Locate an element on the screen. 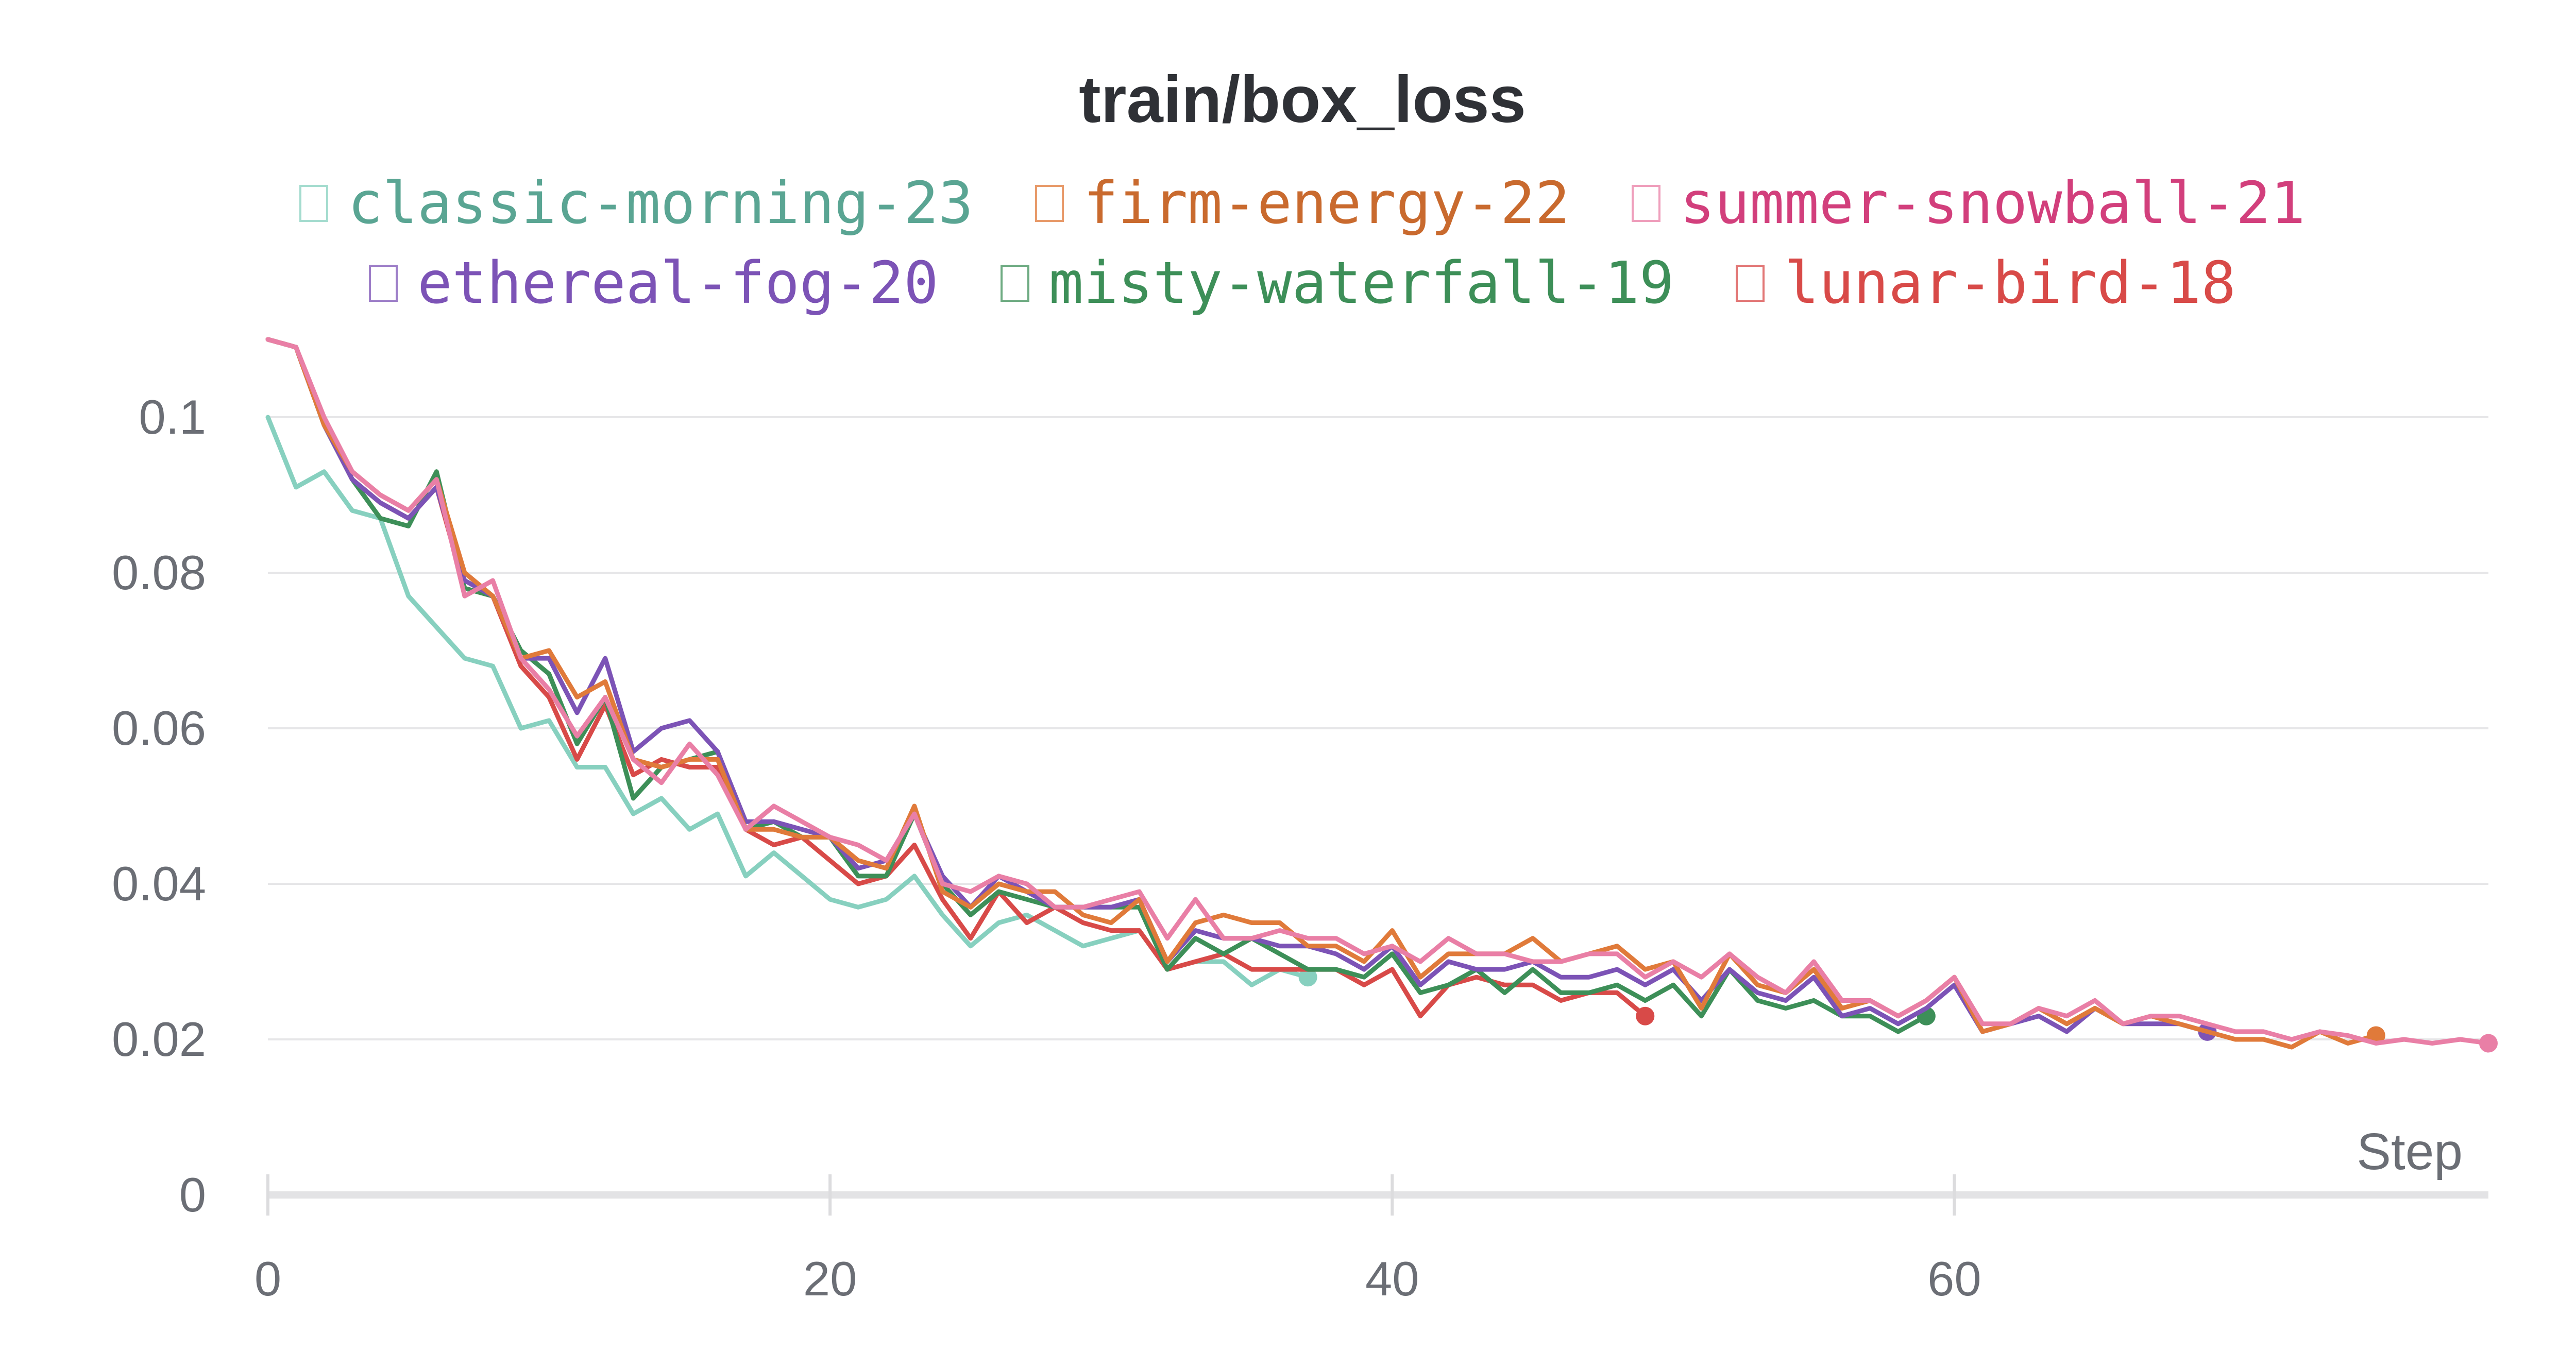  legend-item-misty-waterfall-19: misty-waterfall-19 is located at coordinates (1337, 283).